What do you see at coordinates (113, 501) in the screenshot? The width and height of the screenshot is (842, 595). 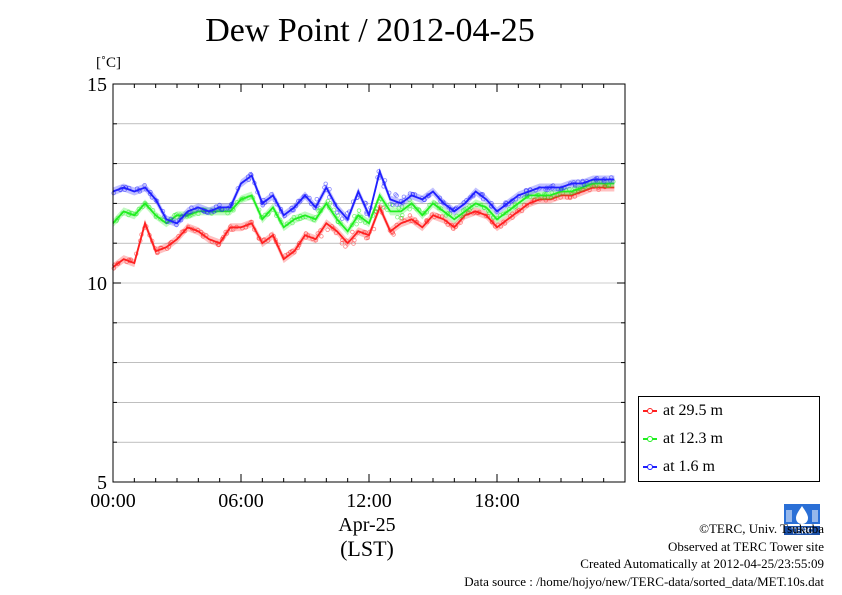 I see `x-tick-label: 00:00` at bounding box center [113, 501].